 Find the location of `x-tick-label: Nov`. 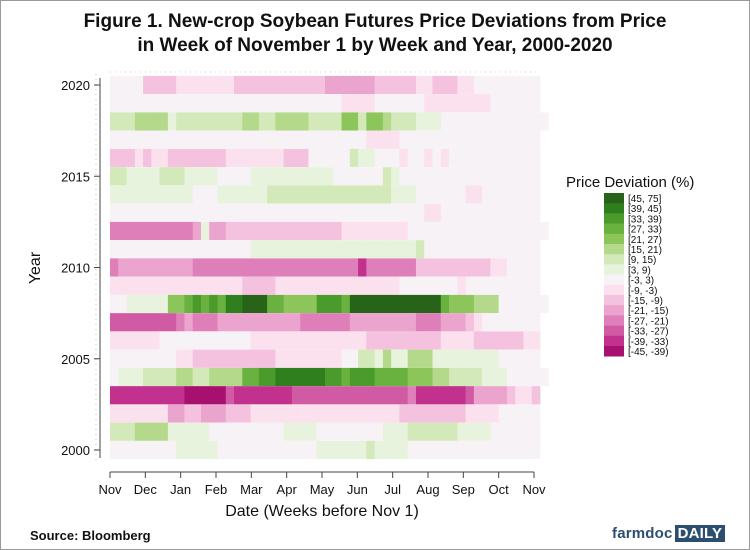

x-tick-label: Nov is located at coordinates (534, 489).